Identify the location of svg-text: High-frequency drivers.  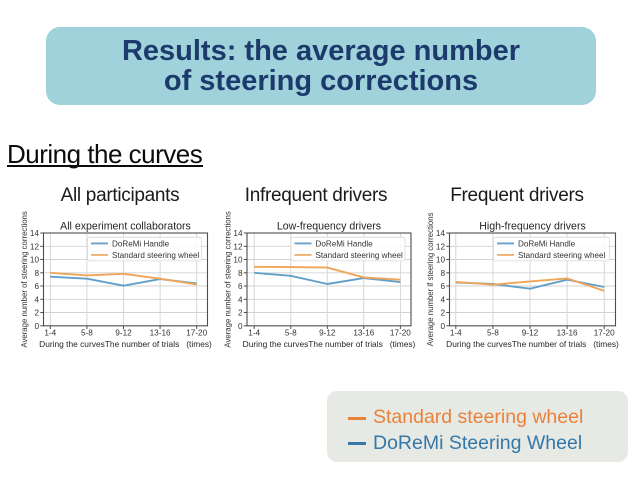
(532, 227).